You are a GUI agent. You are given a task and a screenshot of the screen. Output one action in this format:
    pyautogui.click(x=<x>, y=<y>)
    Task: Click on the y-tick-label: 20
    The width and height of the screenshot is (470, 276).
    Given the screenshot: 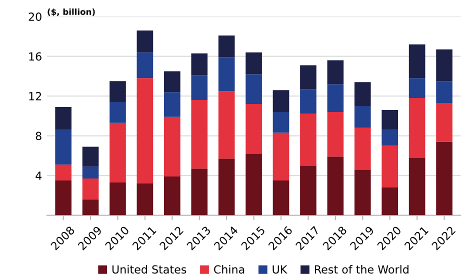 What is the action you would take?
    pyautogui.click(x=35, y=16)
    